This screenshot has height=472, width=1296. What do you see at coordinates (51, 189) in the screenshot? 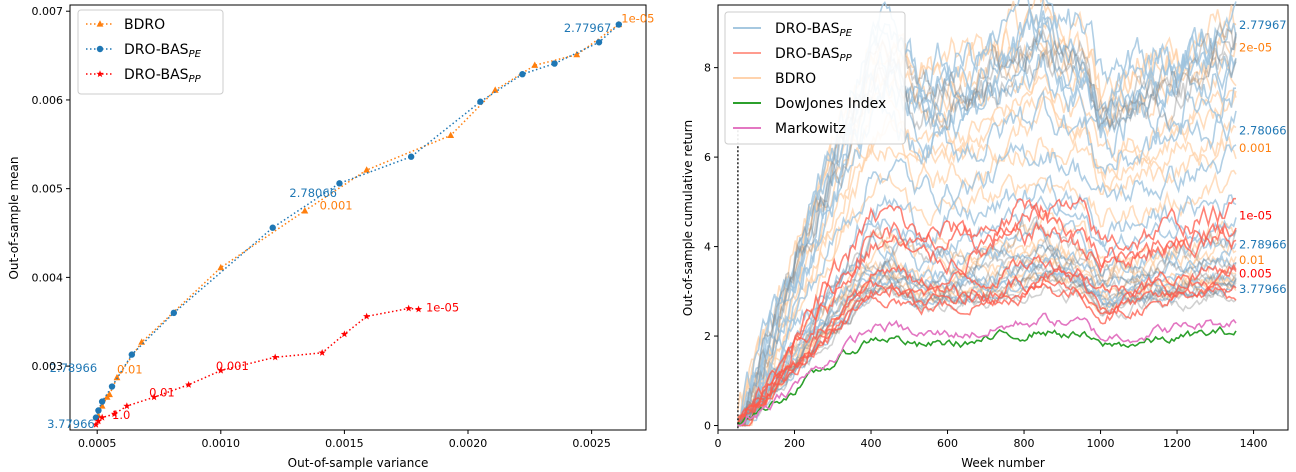
I see `left-y-axis: 0.003 0.004 0.005 0.006 0.007` at bounding box center [51, 189].